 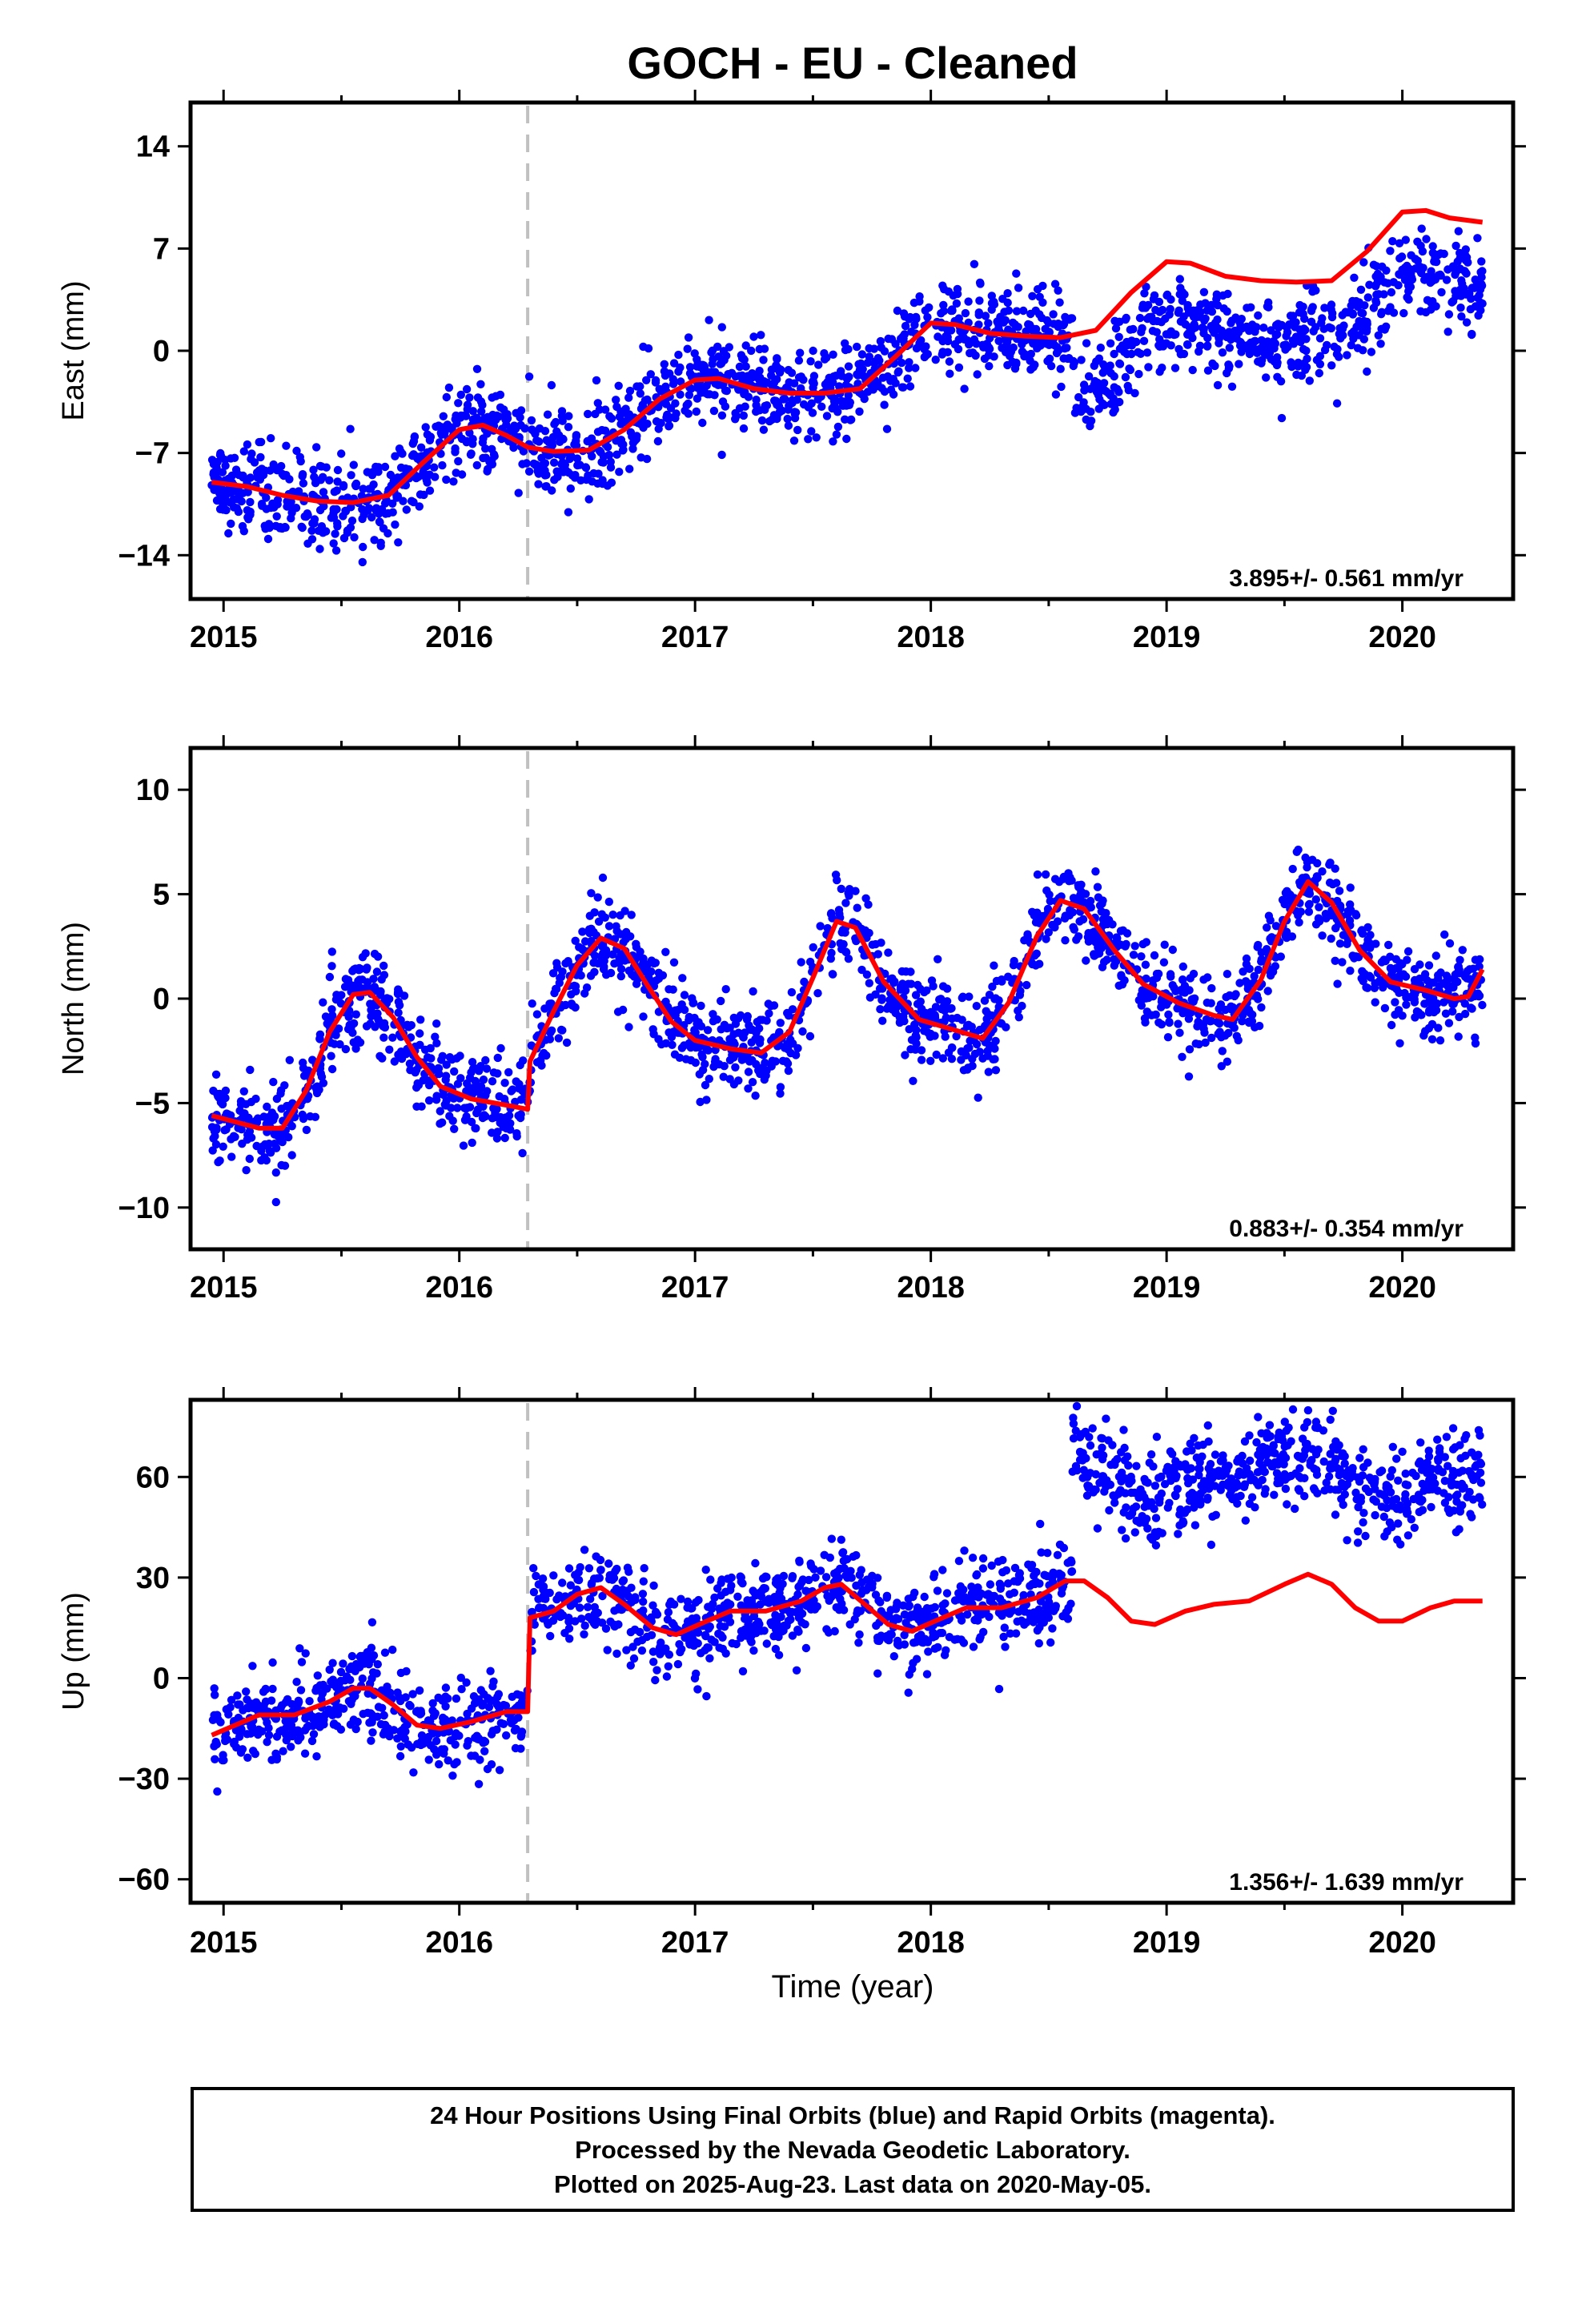 What do you see at coordinates (847, 395) in the screenshot?
I see `data-points` at bounding box center [847, 395].